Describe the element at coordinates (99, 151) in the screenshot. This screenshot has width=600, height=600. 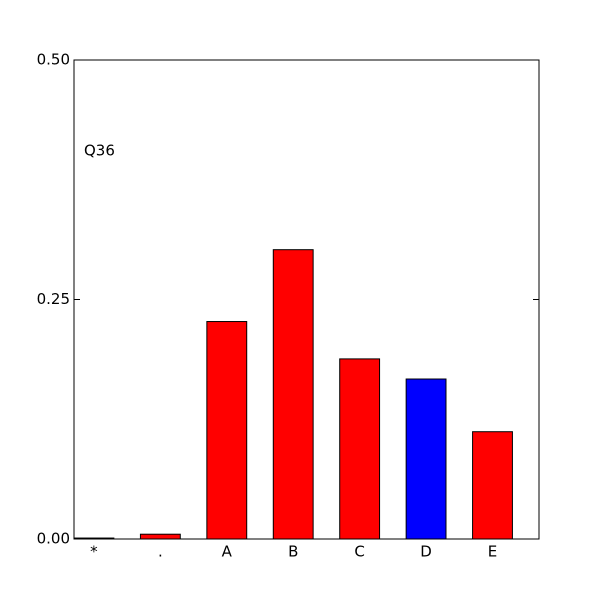
I see `annotation: Q36` at that location.